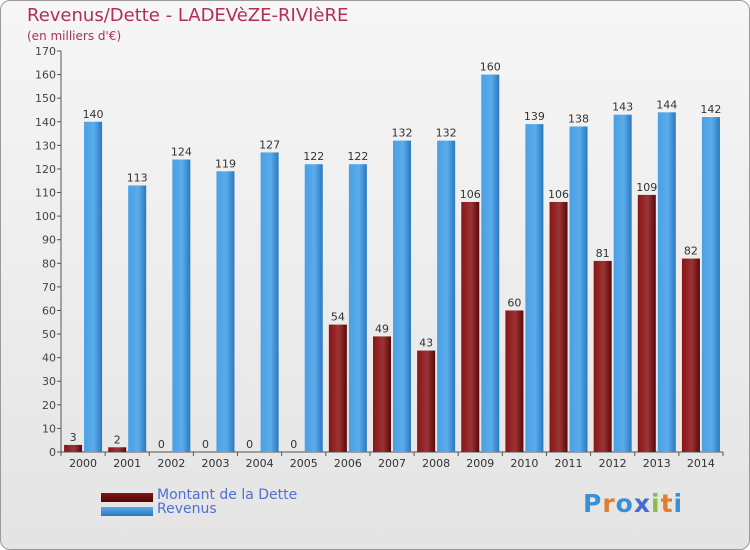  Describe the element at coordinates (127, 511) in the screenshot. I see `legend-swatch-revenus` at that location.